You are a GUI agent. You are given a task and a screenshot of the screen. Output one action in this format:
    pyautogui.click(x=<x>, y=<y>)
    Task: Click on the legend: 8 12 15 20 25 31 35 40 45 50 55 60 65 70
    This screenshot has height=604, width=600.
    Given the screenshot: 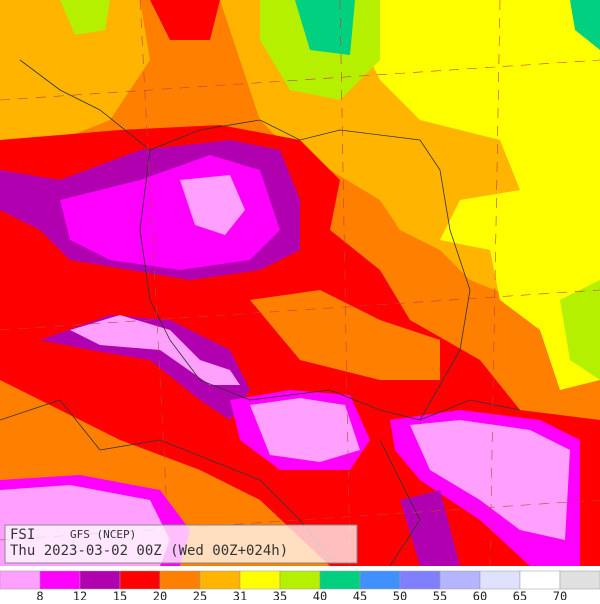 What is the action you would take?
    pyautogui.click(x=300, y=587)
    